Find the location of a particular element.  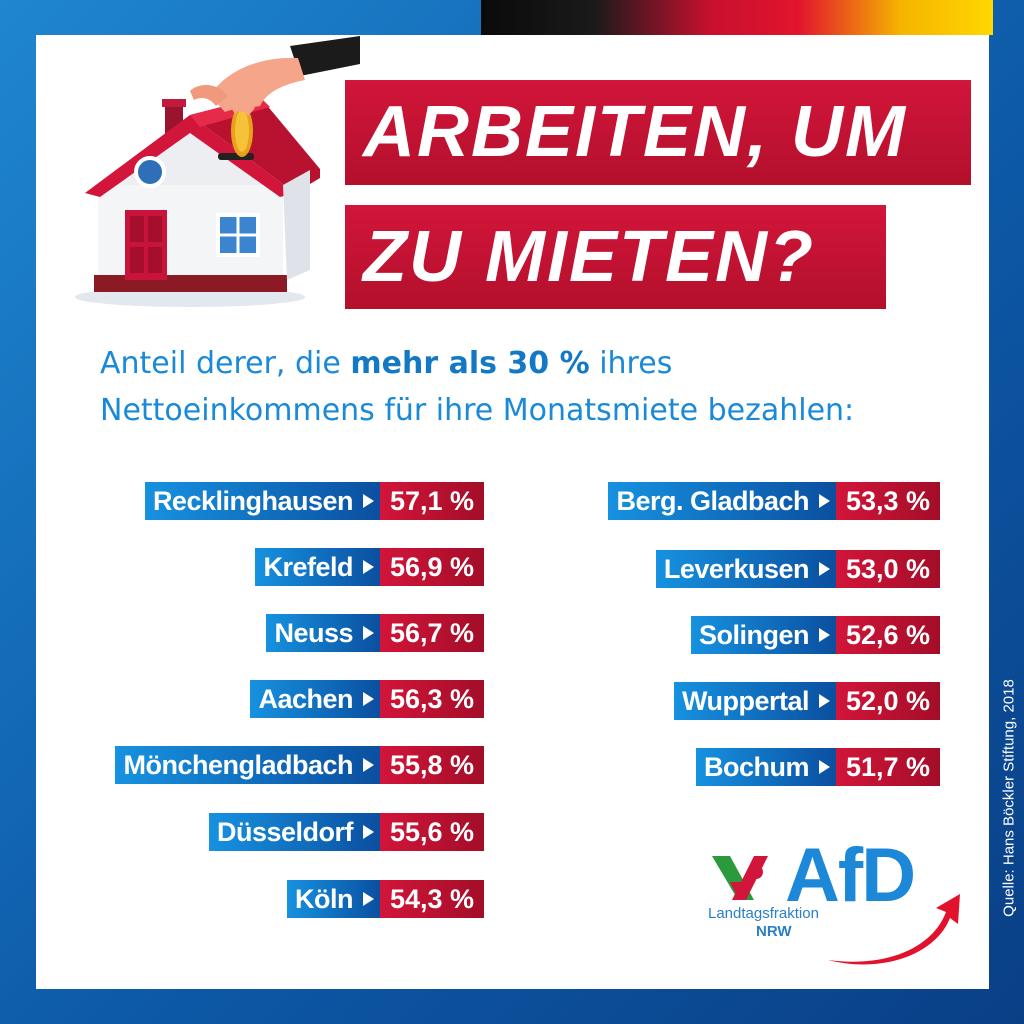

city-name: Aachen is located at coordinates (305, 699).